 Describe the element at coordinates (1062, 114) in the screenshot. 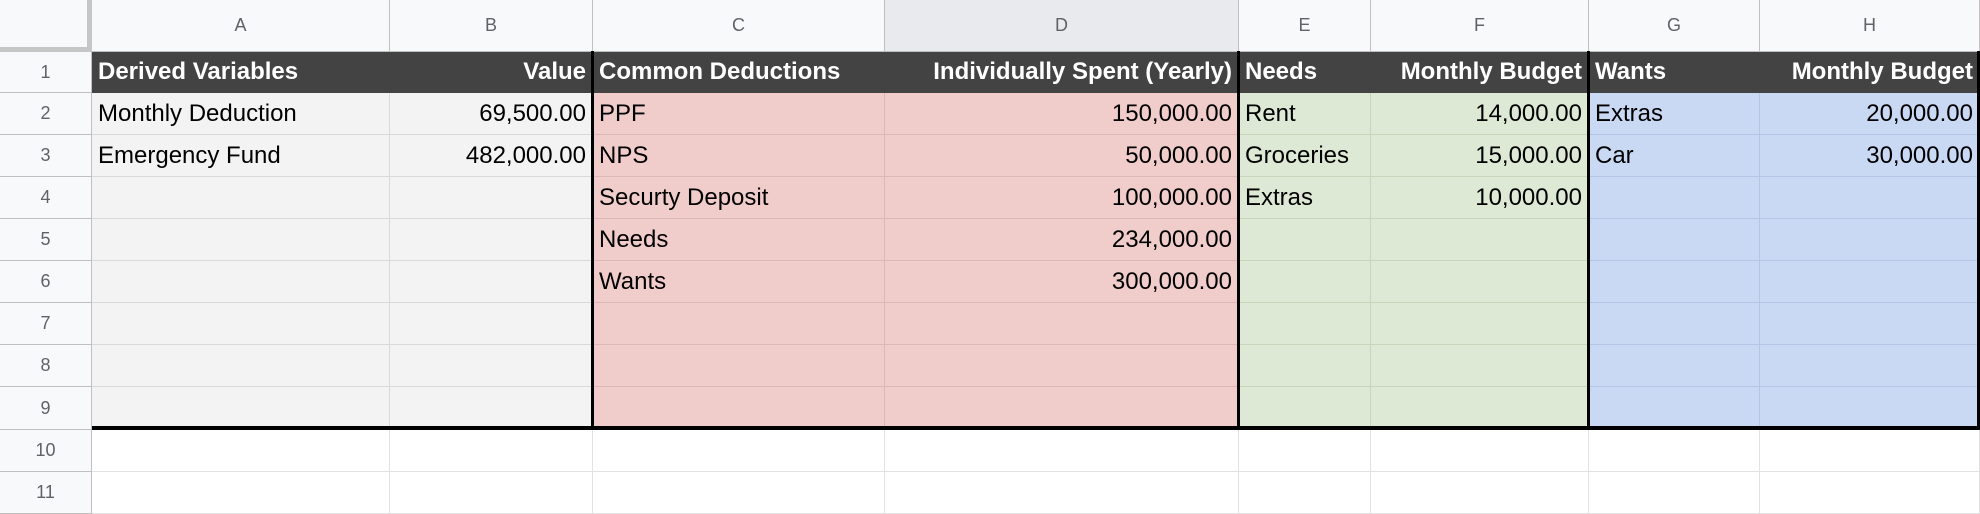

I see `cell-d2: 150,000.00` at that location.